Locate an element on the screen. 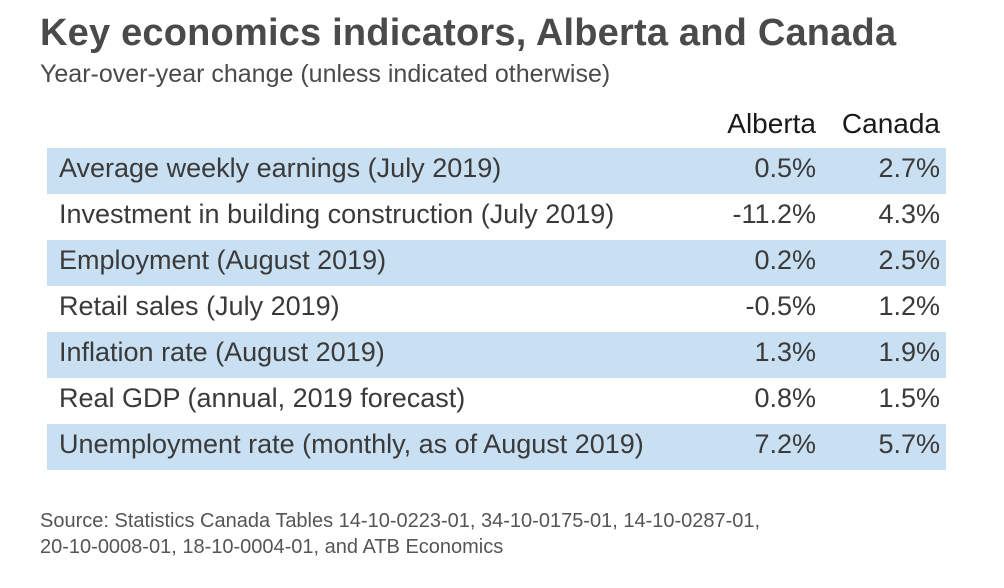 The image size is (1004, 588). alberta-value: 0.2% is located at coordinates (785, 260).